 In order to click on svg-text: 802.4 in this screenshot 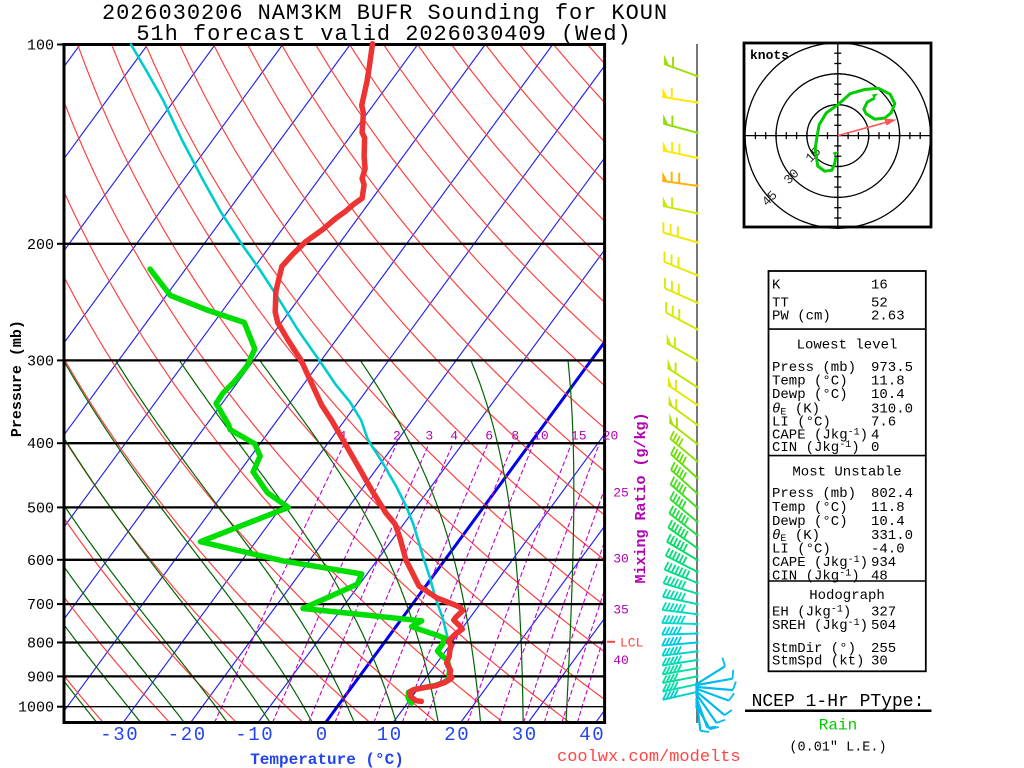, I will do `click(892, 494)`.